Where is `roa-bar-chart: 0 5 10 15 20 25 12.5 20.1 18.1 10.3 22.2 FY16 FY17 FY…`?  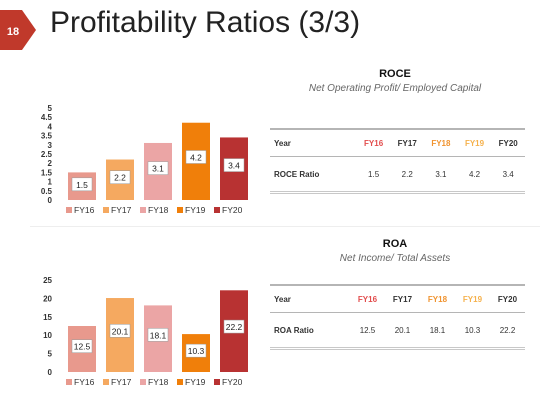
roa-bar-chart: 0 5 10 15 20 25 12.5 20.1 18.1 10.3 22.2 FY16 FY17 FY… is located at coordinates (145, 331).